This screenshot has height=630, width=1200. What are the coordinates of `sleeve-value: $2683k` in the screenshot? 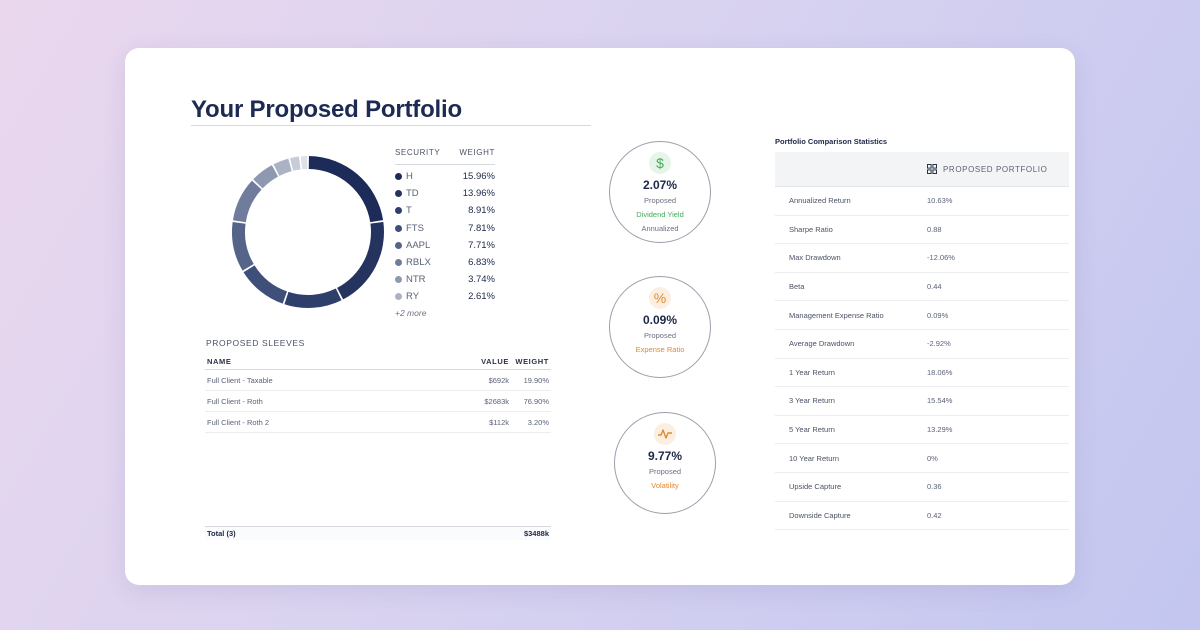 It's located at (496, 401).